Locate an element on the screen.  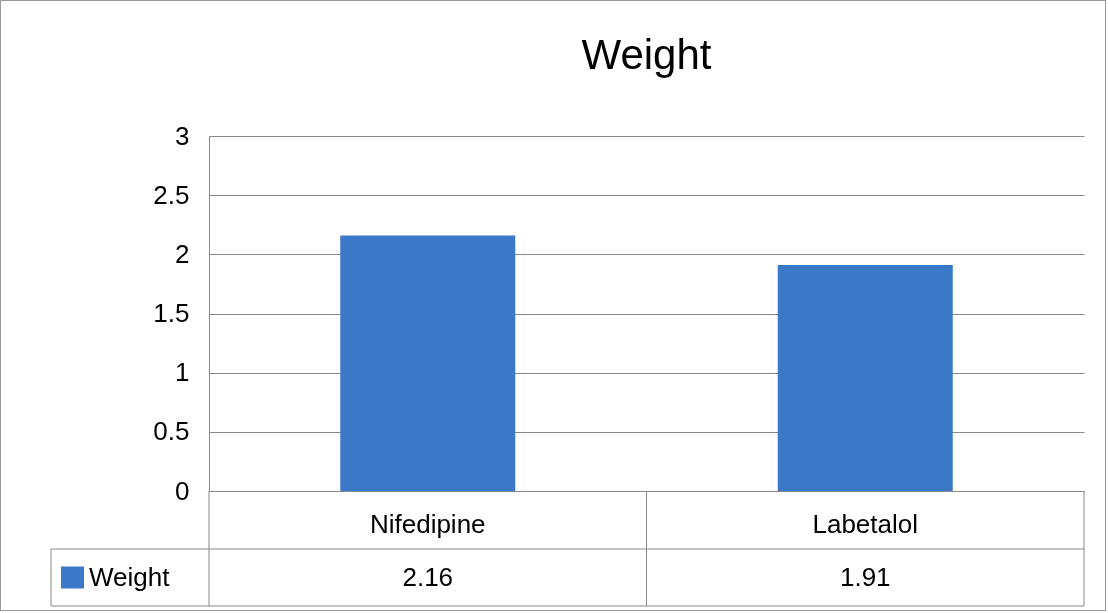
data-label: 2.16 is located at coordinates (428, 576).